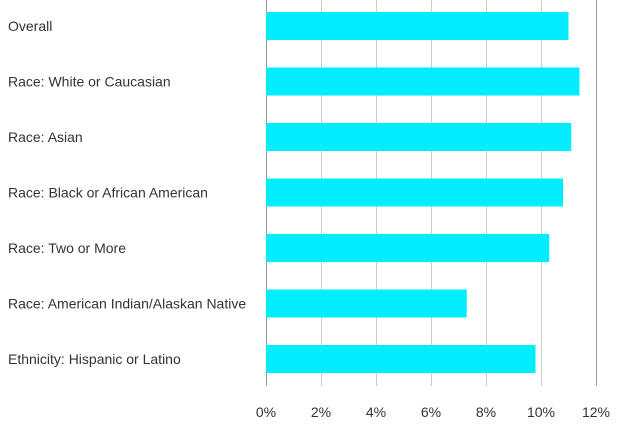  What do you see at coordinates (321, 412) in the screenshot?
I see `x-tick-label: 2%` at bounding box center [321, 412].